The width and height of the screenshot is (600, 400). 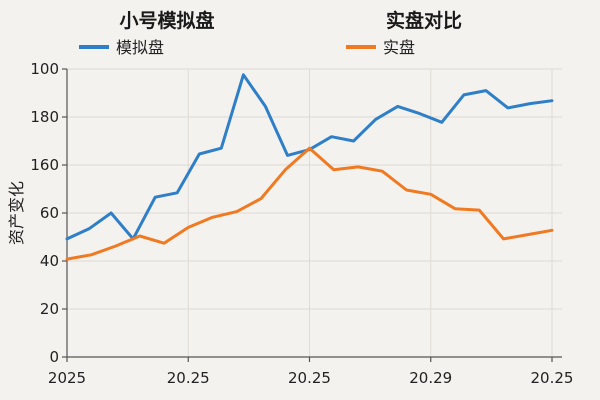 What do you see at coordinates (67, 378) in the screenshot?
I see `x-tick-label: 2025` at bounding box center [67, 378].